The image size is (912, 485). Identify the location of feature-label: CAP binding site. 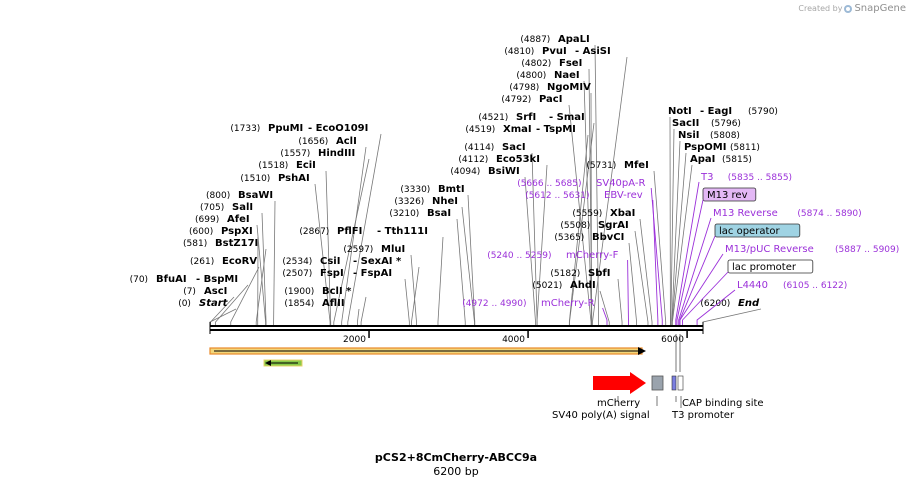
(723, 403).